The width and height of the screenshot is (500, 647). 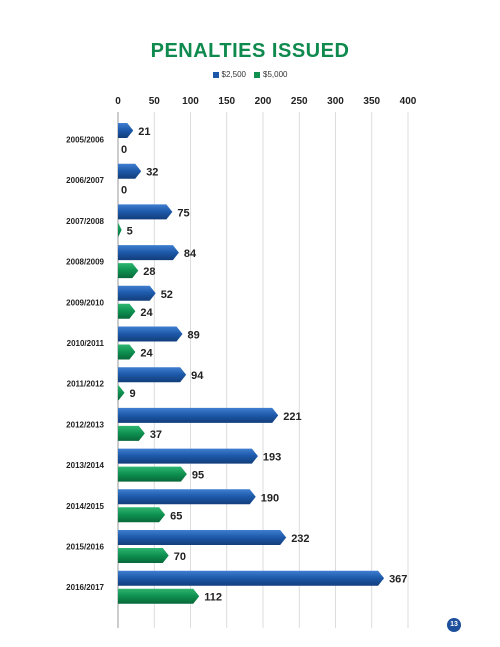 What do you see at coordinates (128, 271) in the screenshot?
I see `bar-5-000-2008-2009` at bounding box center [128, 271].